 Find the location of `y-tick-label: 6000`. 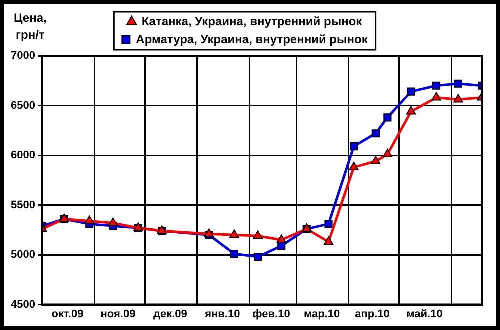

y-tick-label: 6000 is located at coordinates (23, 156).